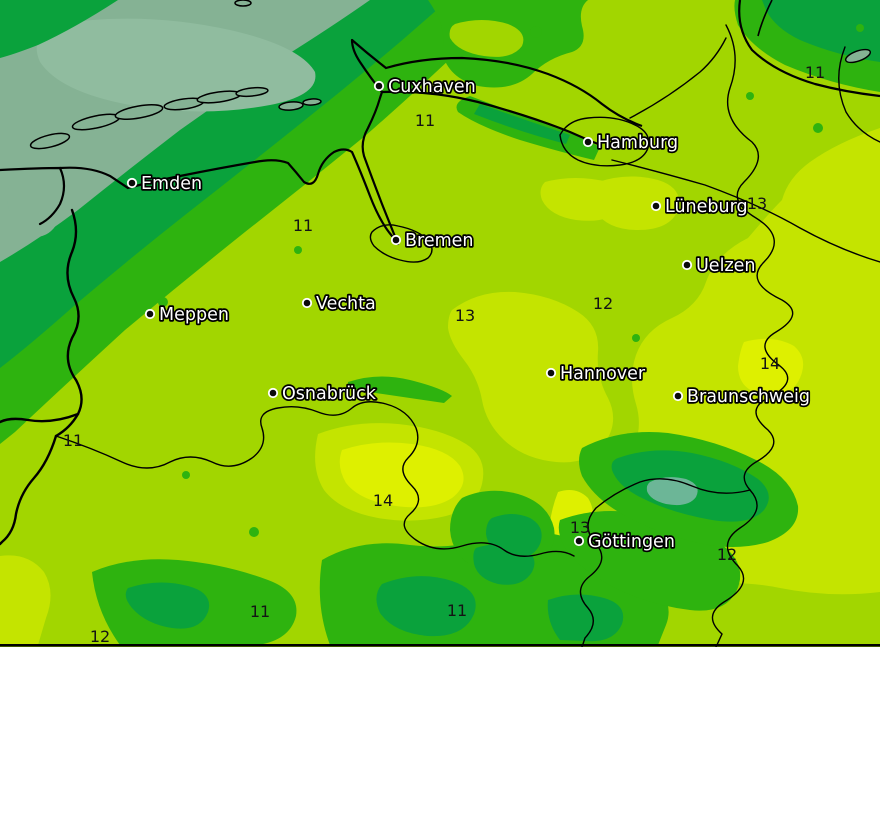  What do you see at coordinates (631, 542) in the screenshot?
I see `city-label: Göttingen` at bounding box center [631, 542].